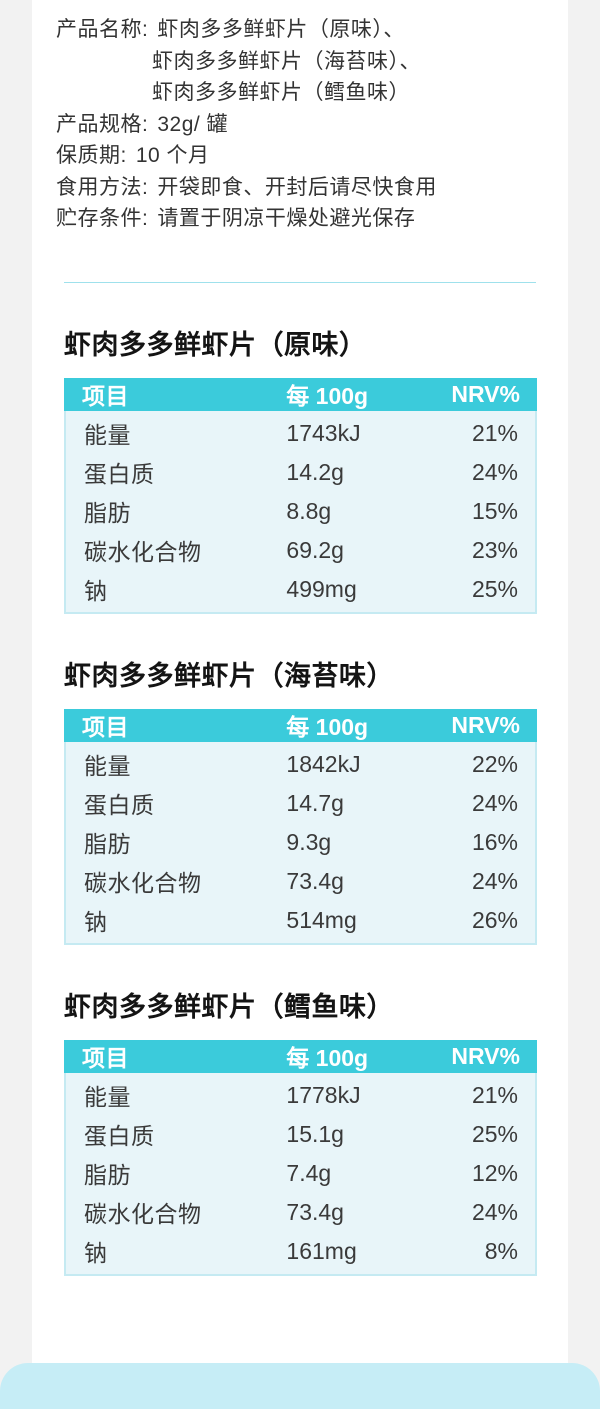 The height and width of the screenshot is (1409, 600). What do you see at coordinates (315, 1133) in the screenshot?
I see `nutrient-amount: 15.1g` at bounding box center [315, 1133].